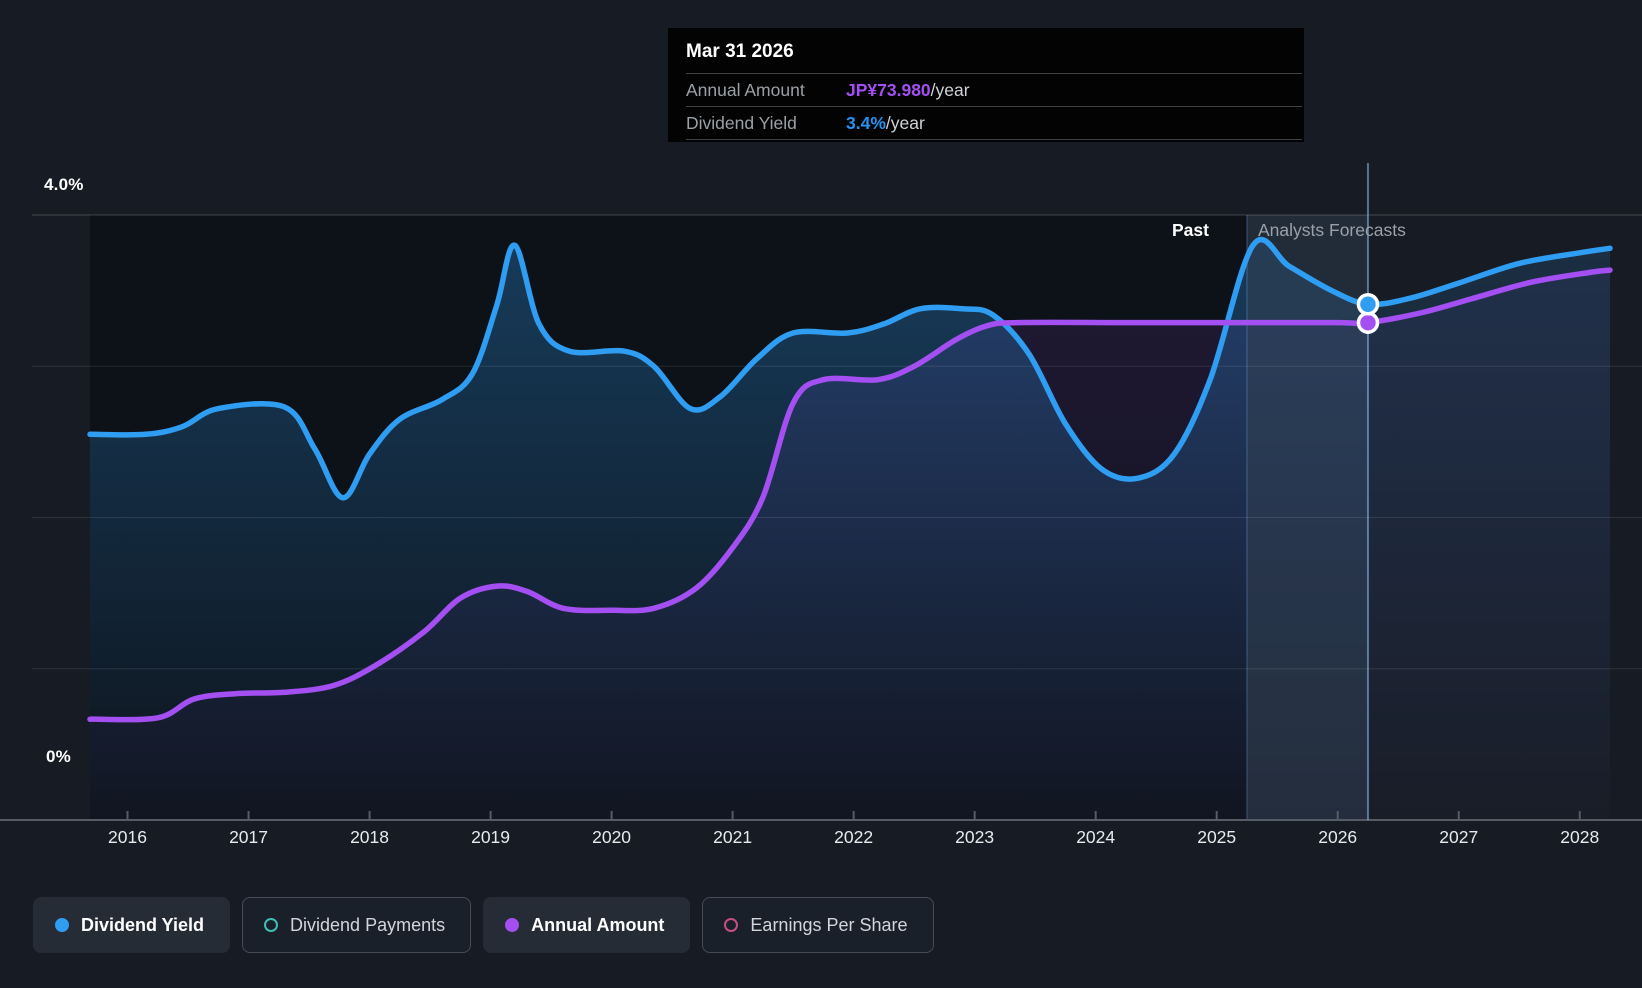  Describe the element at coordinates (975, 837) in the screenshot. I see `x-axis-label-2023: 2023` at that location.